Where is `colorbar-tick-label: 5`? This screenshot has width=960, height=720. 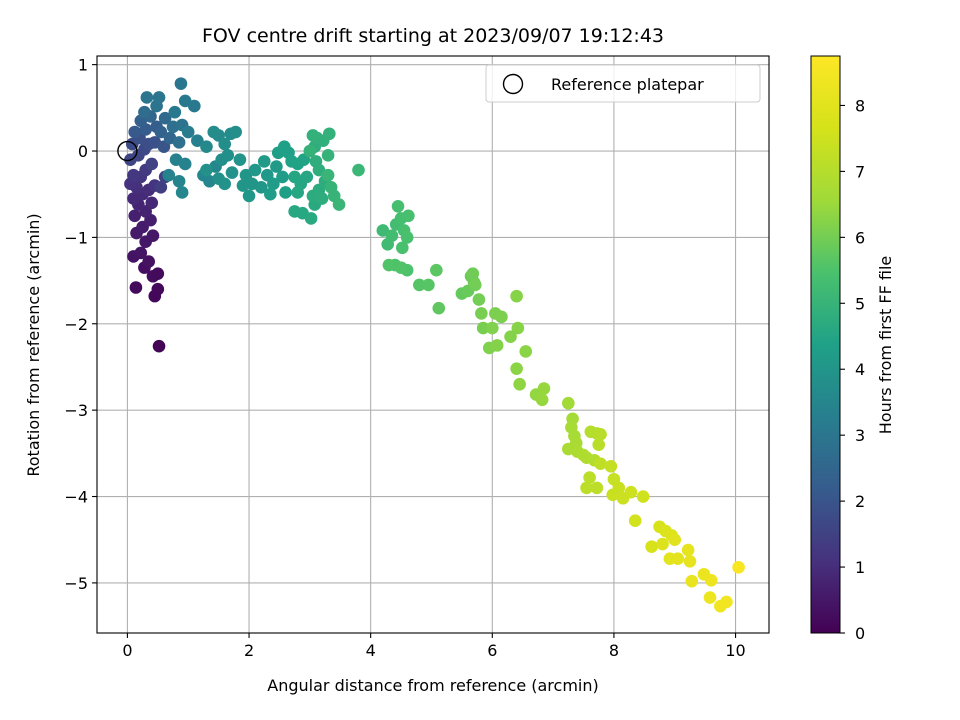 colorbar-tick-label: 5 is located at coordinates (860, 303).